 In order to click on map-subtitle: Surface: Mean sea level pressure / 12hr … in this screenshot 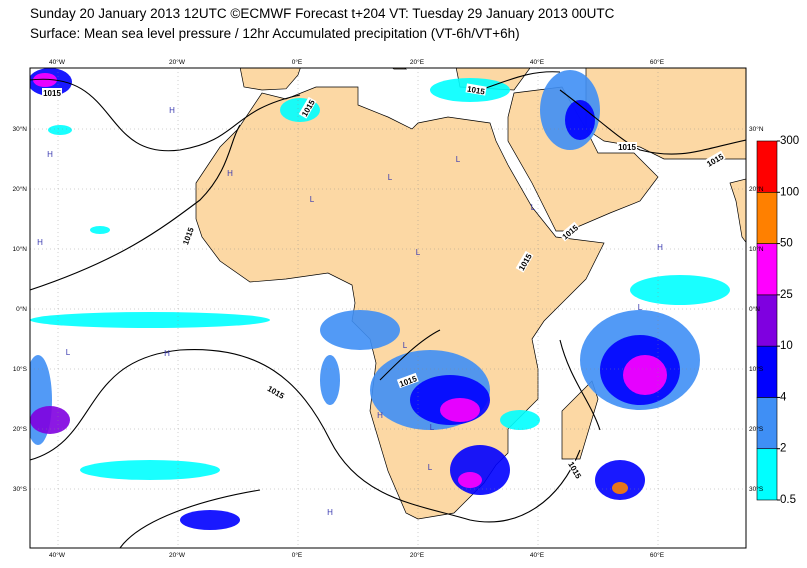, I will do `click(275, 33)`.